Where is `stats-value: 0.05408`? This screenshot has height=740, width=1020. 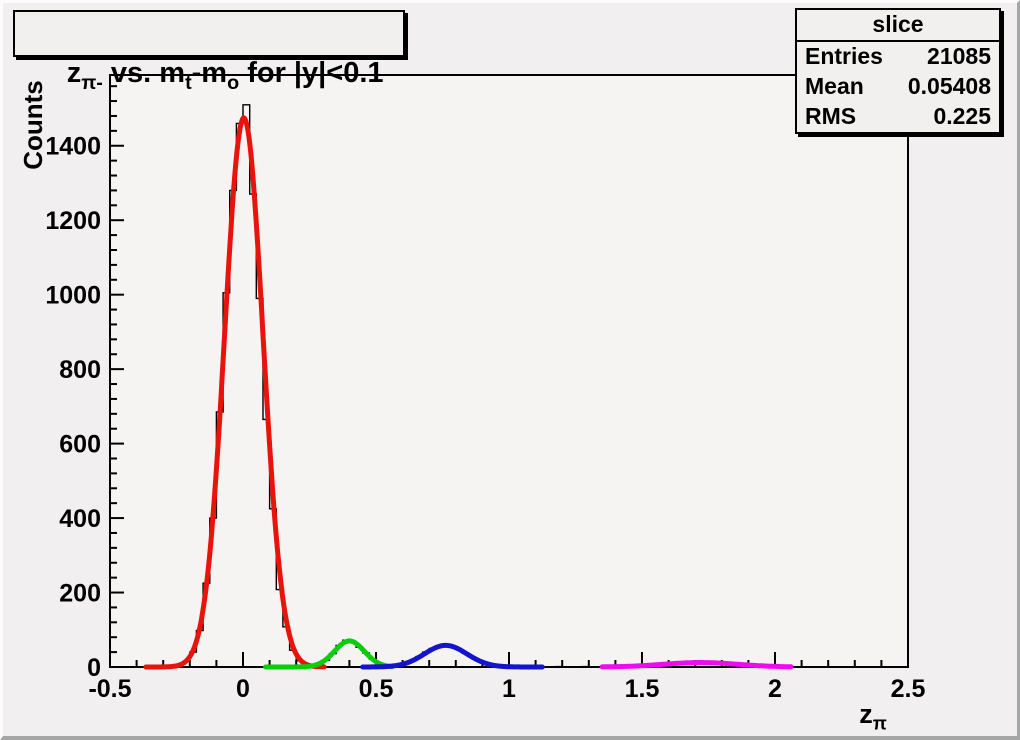 stats-value: 0.05408 is located at coordinates (949, 86).